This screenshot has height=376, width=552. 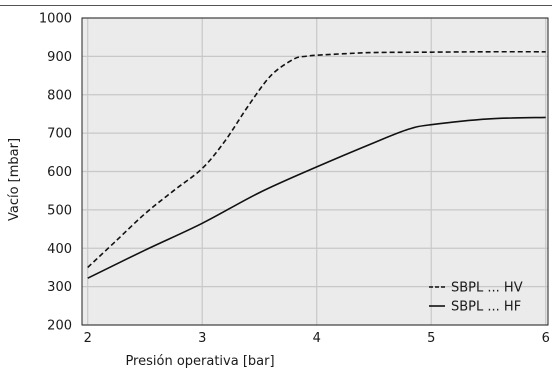 I want to click on y-tick-label: 200, so click(x=59, y=326).